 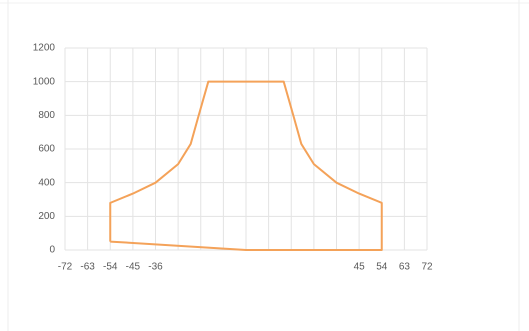 I want to click on x-tick-label: -72, so click(x=65, y=267).